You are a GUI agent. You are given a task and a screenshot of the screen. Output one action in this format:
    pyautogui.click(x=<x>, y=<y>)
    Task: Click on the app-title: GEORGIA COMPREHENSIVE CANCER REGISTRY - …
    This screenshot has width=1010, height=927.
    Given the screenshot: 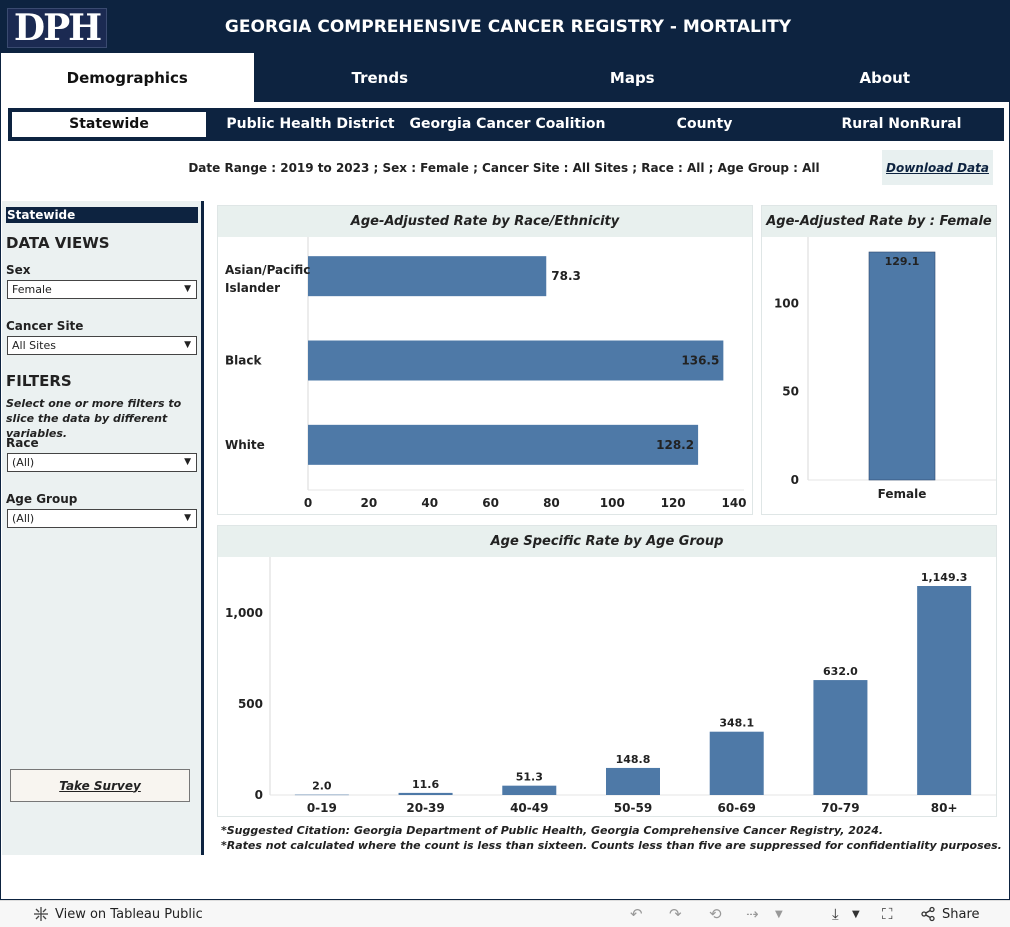 What is the action you would take?
    pyautogui.click(x=508, y=27)
    